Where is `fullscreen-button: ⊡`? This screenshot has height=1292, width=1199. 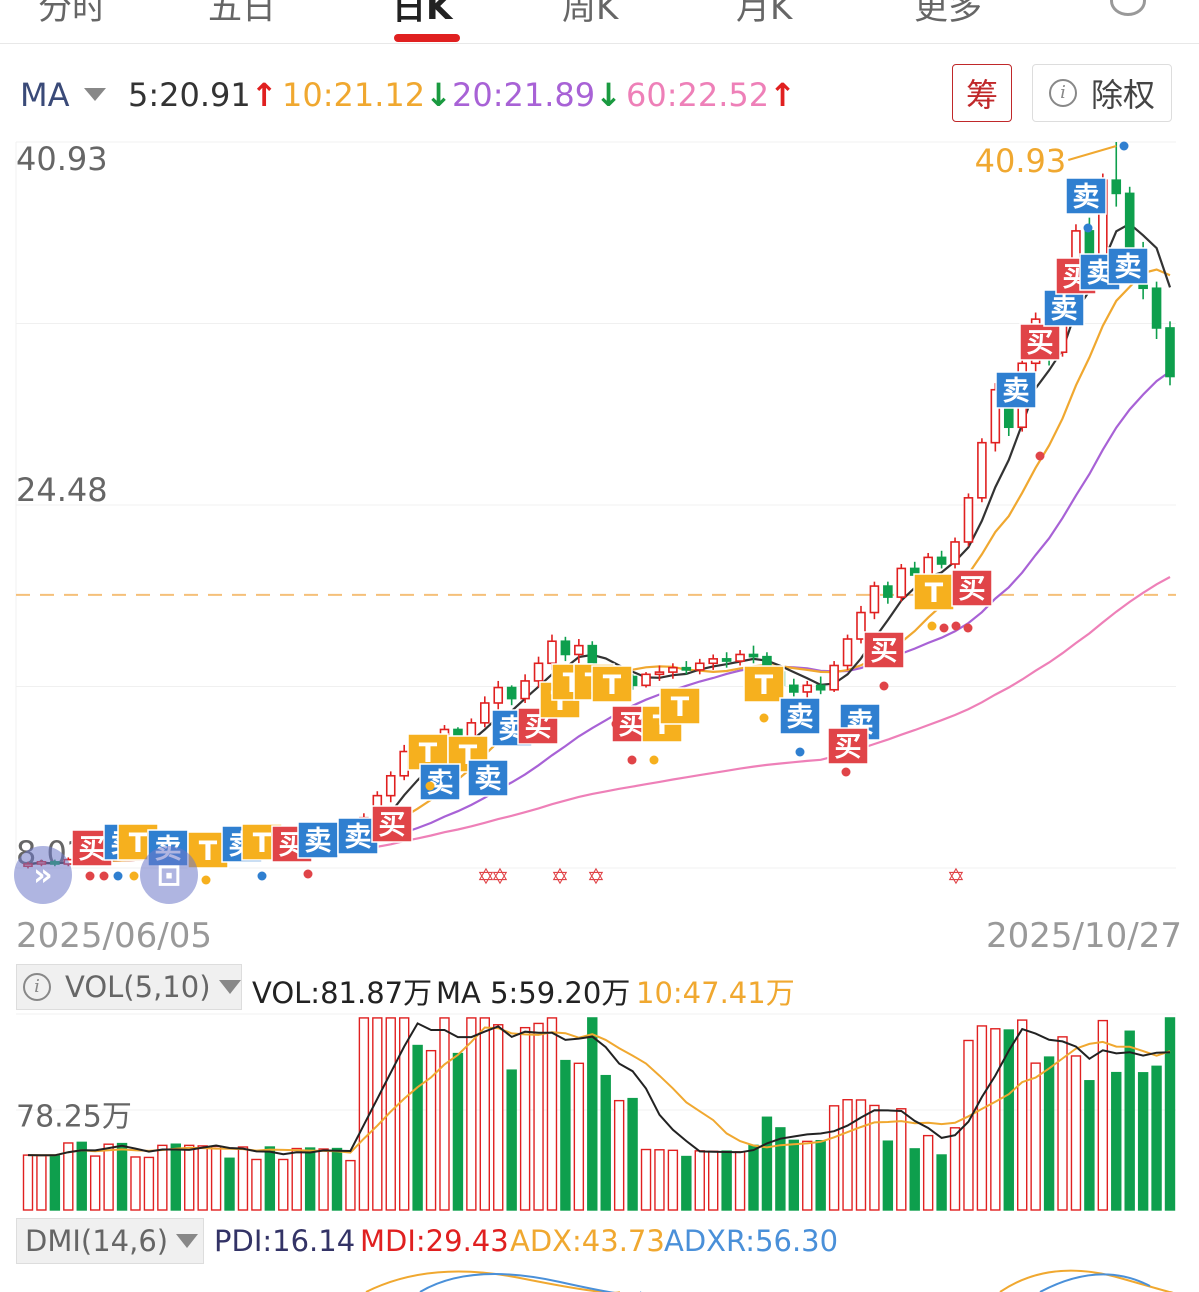 fullscreen-button: ⊡ is located at coordinates (169, 875).